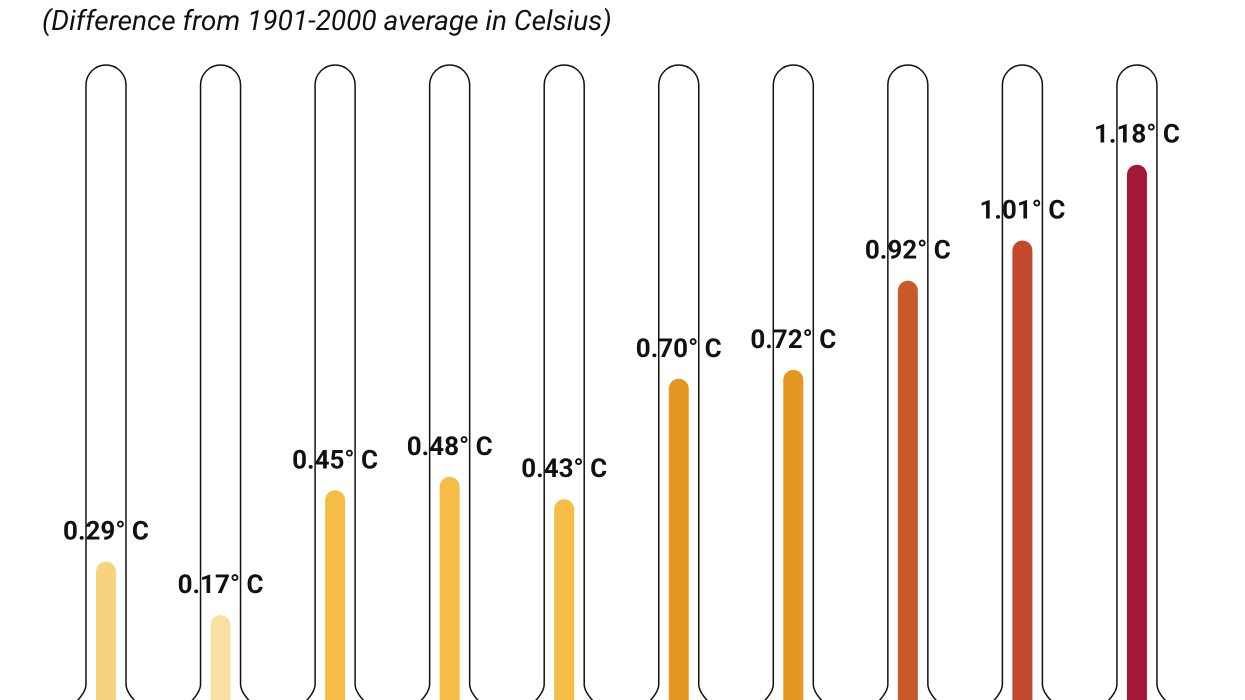 The height and width of the screenshot is (700, 1245). Describe the element at coordinates (679, 349) in the screenshot. I see `value-label: 0.70° C` at that location.